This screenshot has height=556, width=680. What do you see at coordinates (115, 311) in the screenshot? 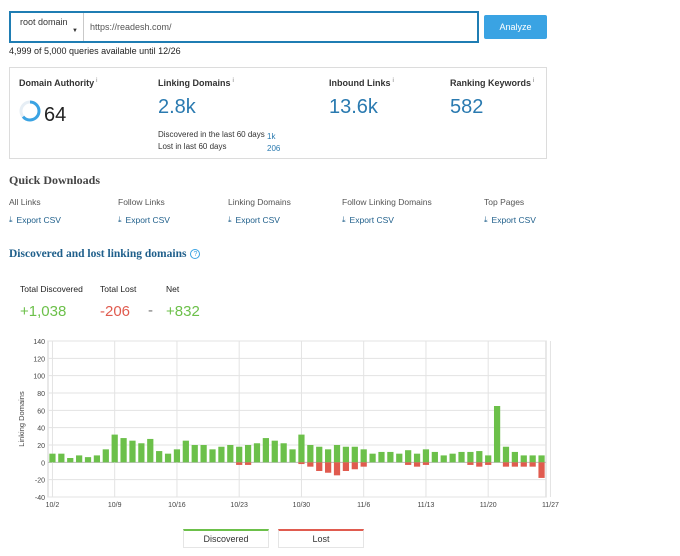
I see `total-lost-value: -206` at bounding box center [115, 311].